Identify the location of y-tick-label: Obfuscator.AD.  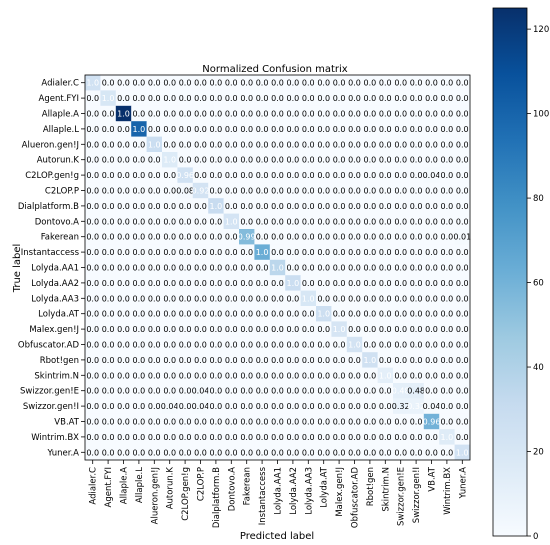
(49, 346).